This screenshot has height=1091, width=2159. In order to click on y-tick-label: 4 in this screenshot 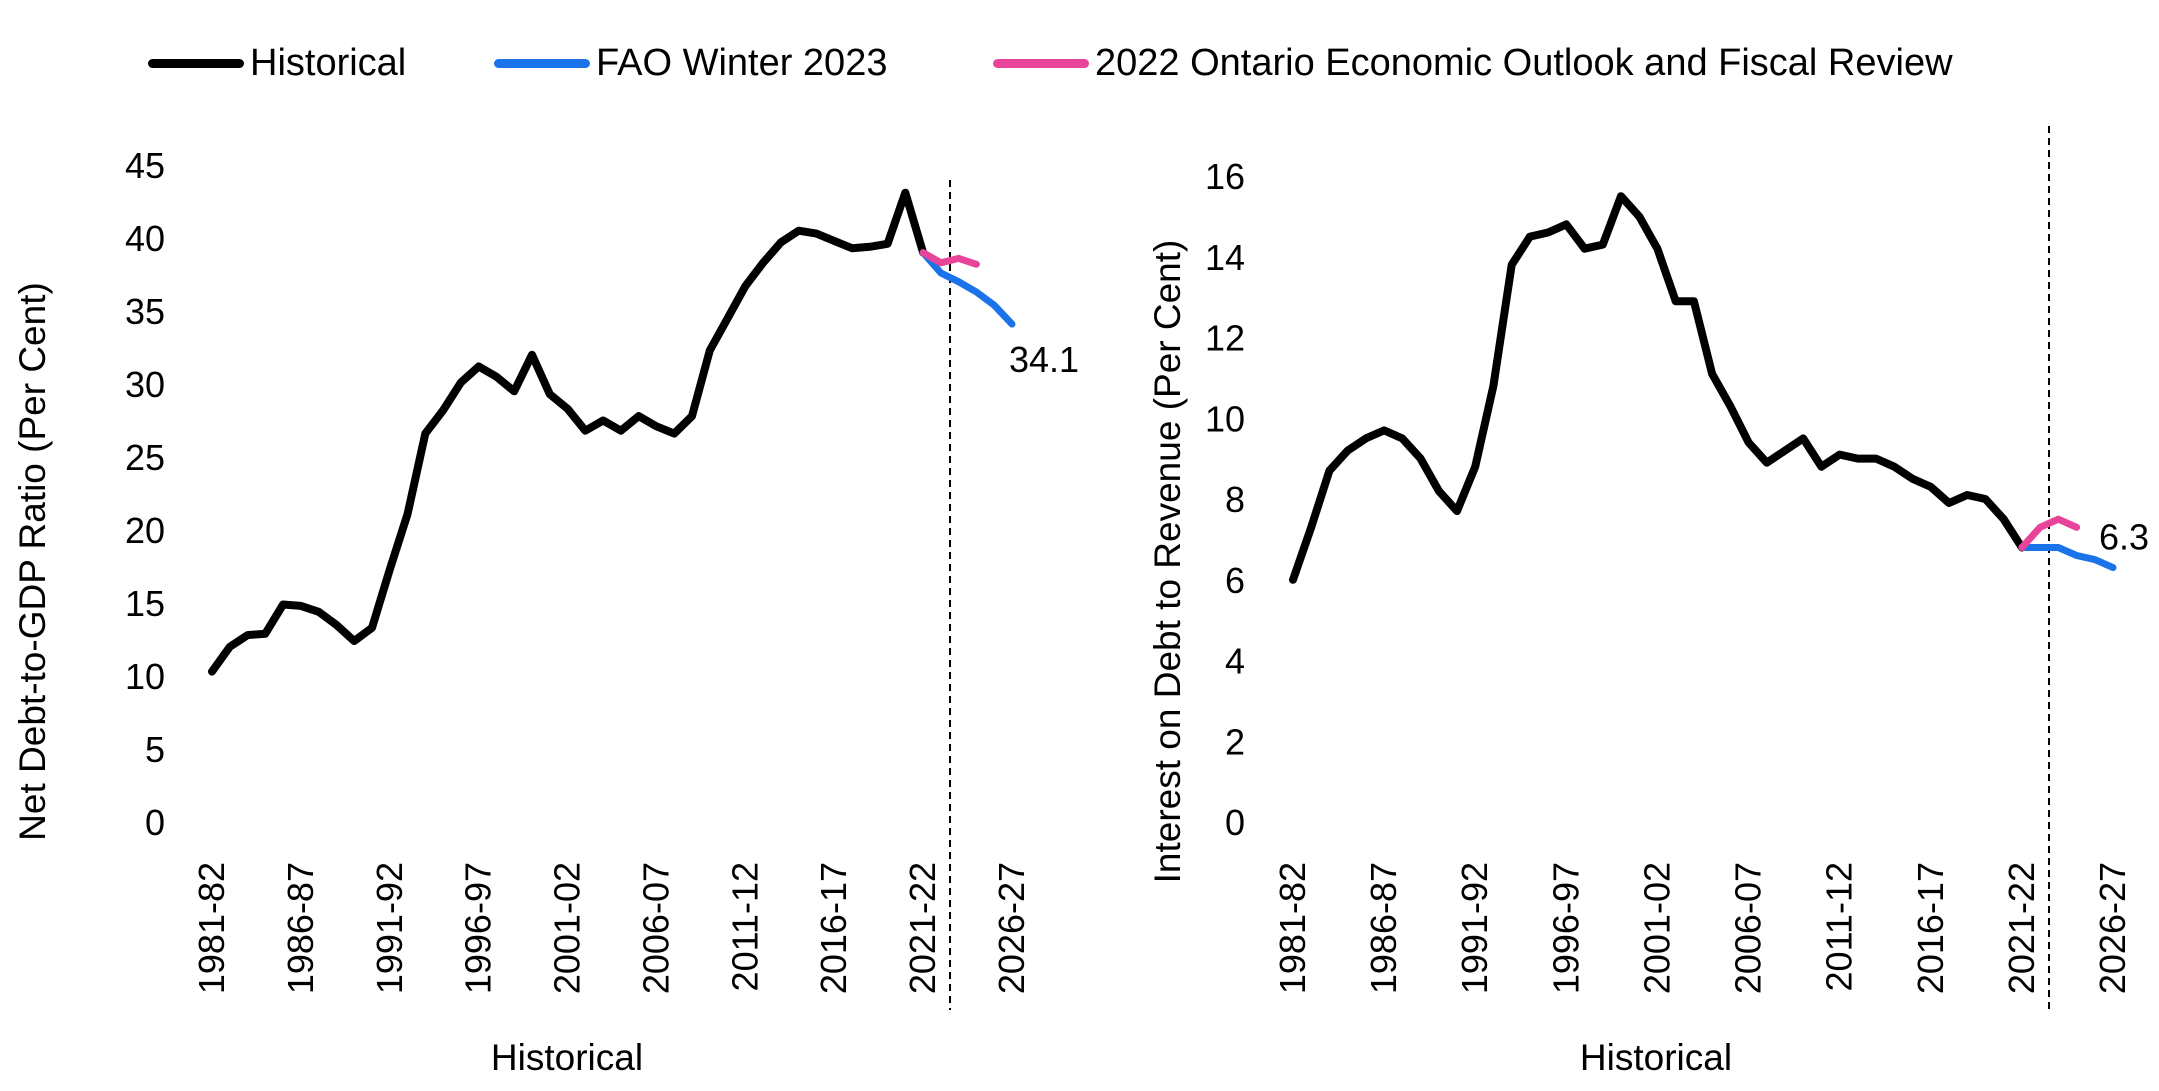, I will do `click(1235, 661)`.